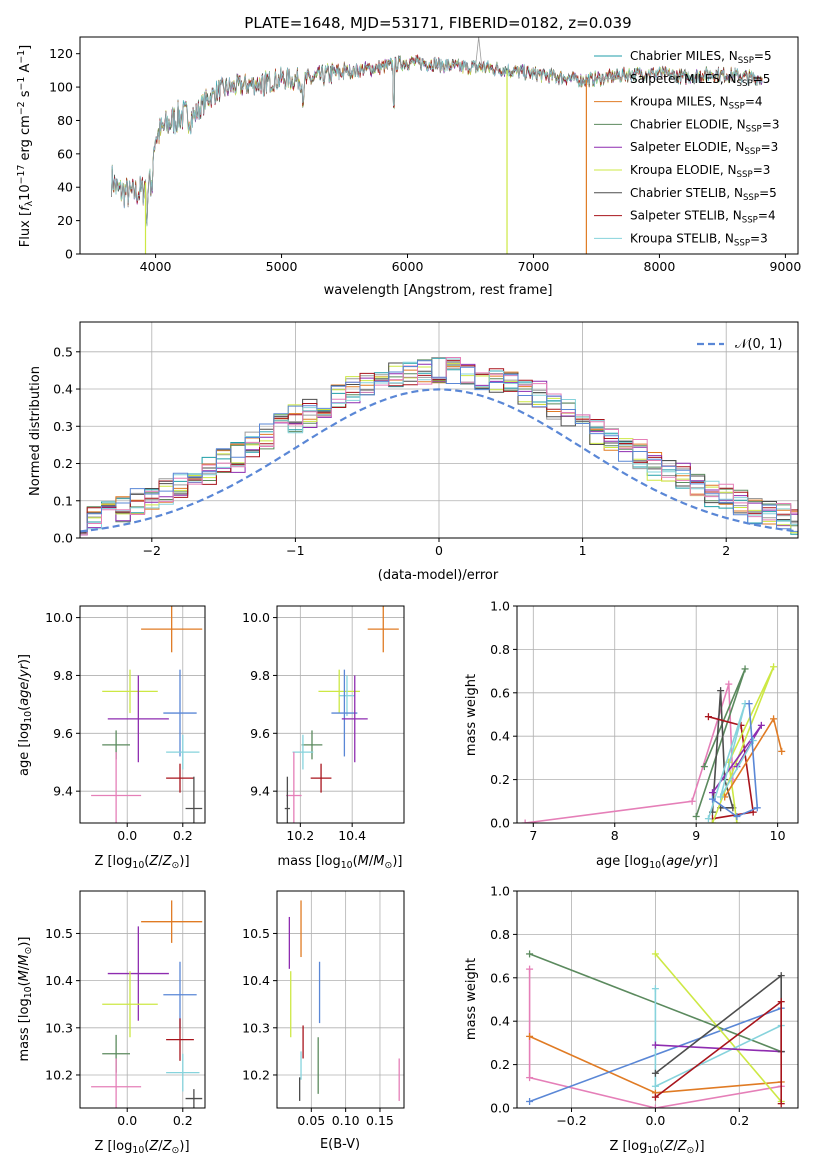 Image resolution: width=819 pixels, height=1170 pixels. Describe the element at coordinates (25, 146) in the screenshot. I see `y-axis-label: Flux [fλ10−17 erg cm−2 s−1 A−1]` at that location.